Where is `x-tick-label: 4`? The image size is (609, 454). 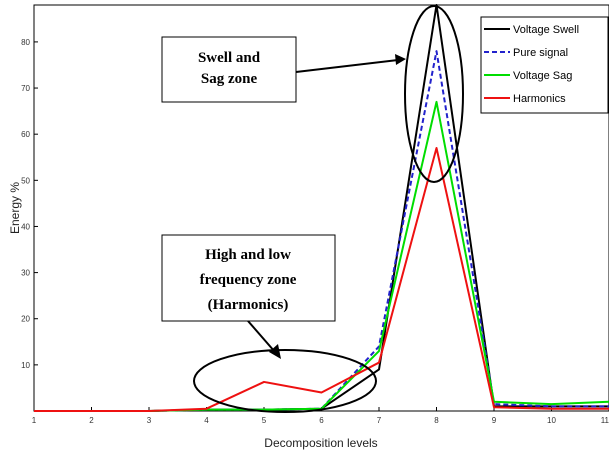 x-tick-label: 4 is located at coordinates (206, 420).